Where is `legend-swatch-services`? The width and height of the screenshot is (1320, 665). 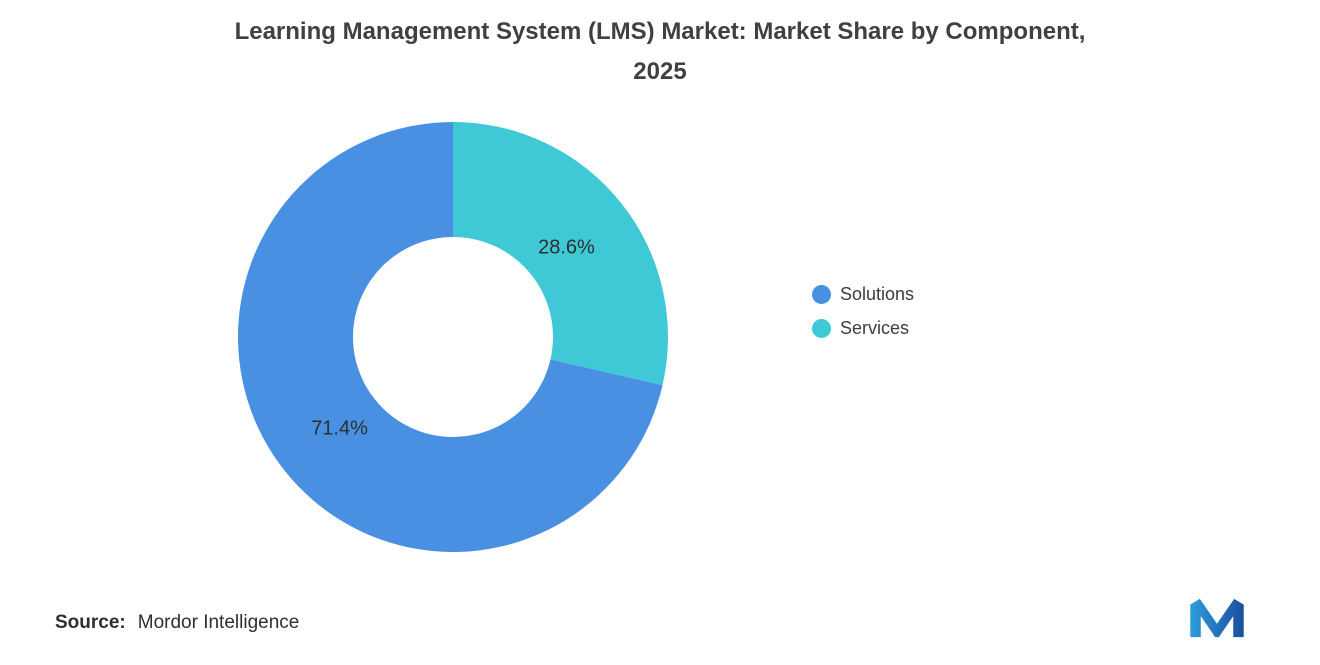 legend-swatch-services is located at coordinates (821, 328).